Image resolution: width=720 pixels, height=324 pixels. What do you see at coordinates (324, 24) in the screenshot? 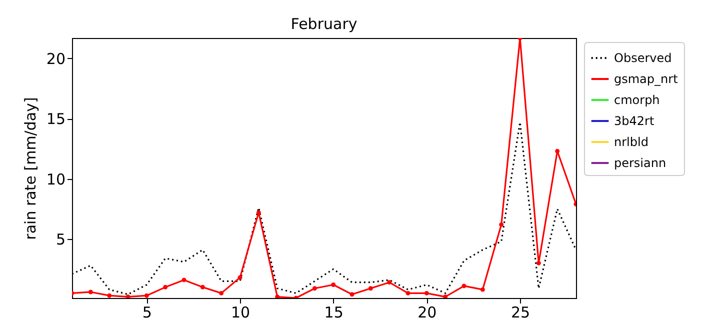
I see `chart-title: February` at bounding box center [324, 24].